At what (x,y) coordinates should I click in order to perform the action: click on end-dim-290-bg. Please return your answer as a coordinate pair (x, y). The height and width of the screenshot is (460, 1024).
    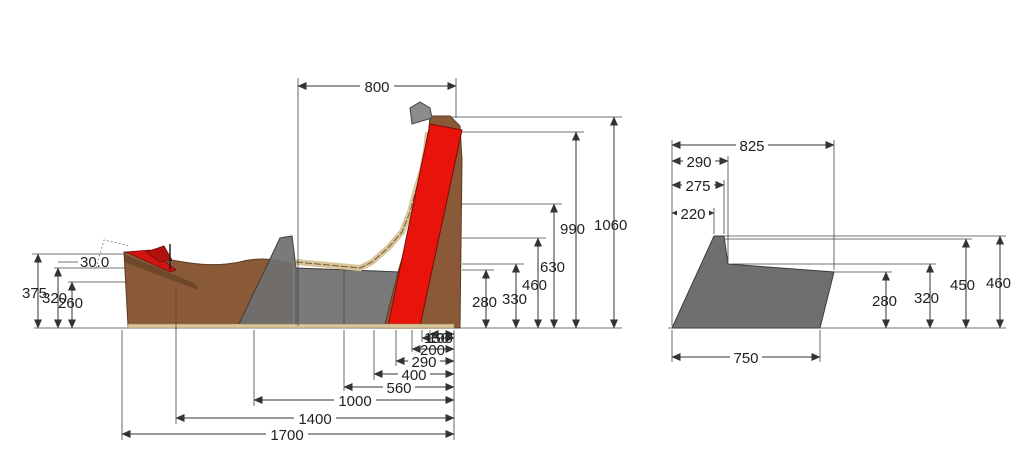
    Looking at the image, I should click on (699, 161).